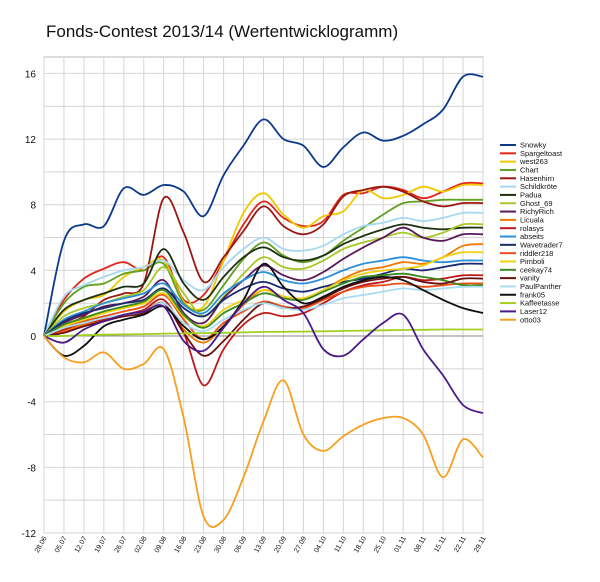 Image resolution: width=600 pixels, height=582 pixels. Describe the element at coordinates (320, 544) in the screenshot. I see `x-tick-label: 04.10` at that location.